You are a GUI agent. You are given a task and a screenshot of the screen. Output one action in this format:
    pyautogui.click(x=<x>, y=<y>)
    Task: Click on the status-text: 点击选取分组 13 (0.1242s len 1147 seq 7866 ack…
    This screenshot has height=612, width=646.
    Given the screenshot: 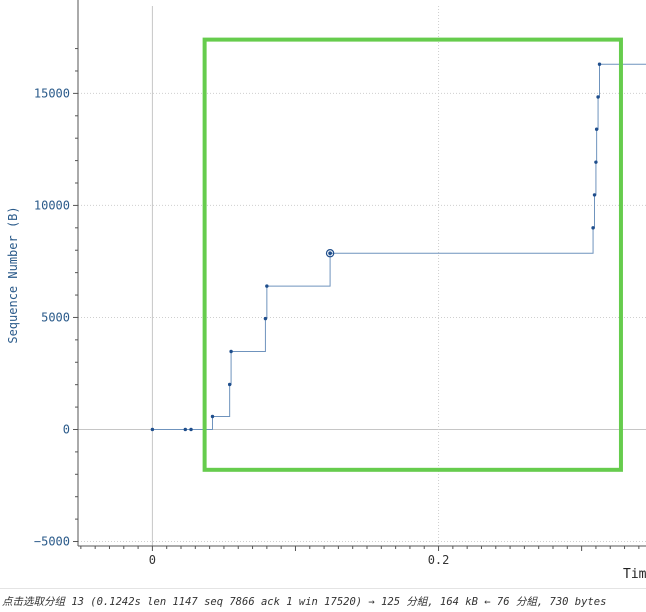 What is the action you would take?
    pyautogui.click(x=304, y=602)
    